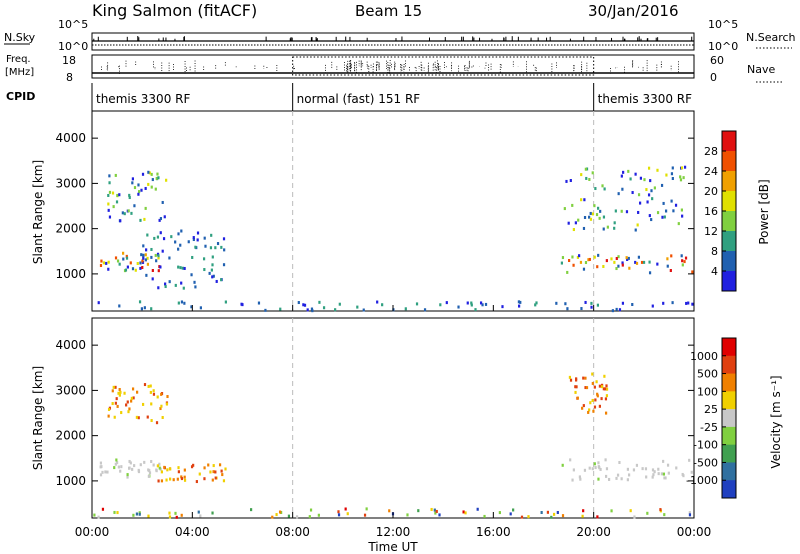 The width and height of the screenshot is (800, 554). Describe the element at coordinates (70, 481) in the screenshot. I see `y-tick-label: 1000` at that location.